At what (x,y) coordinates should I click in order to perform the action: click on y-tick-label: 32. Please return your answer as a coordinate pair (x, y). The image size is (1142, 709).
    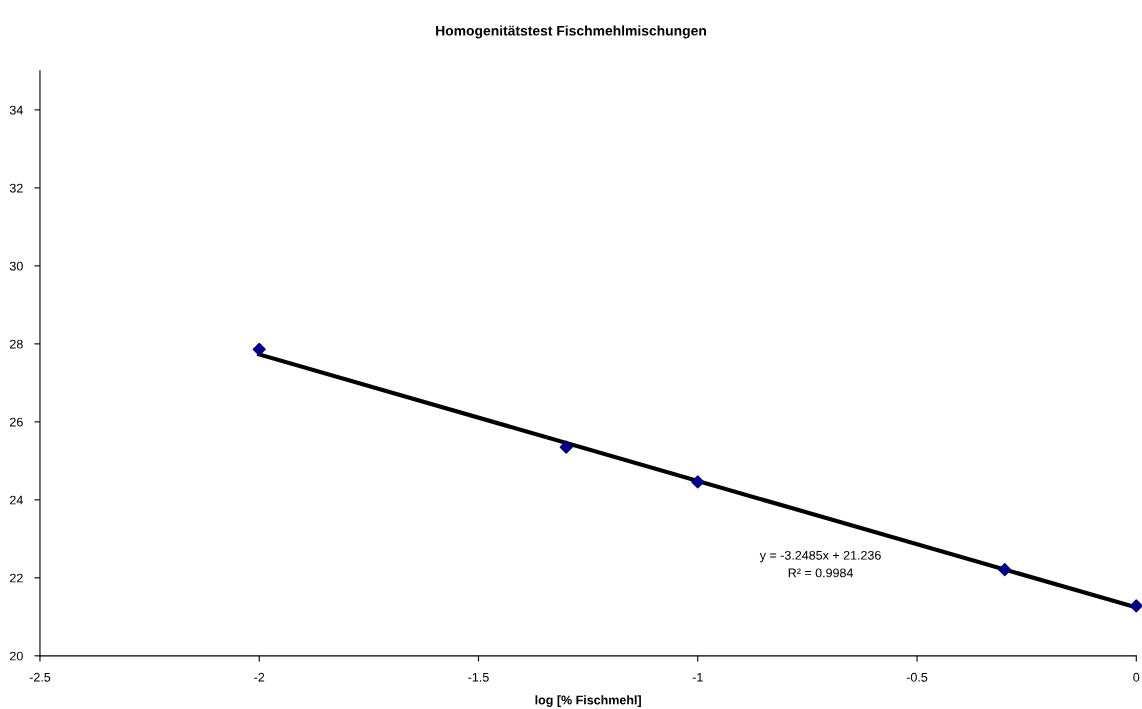
    Looking at the image, I should click on (16, 188).